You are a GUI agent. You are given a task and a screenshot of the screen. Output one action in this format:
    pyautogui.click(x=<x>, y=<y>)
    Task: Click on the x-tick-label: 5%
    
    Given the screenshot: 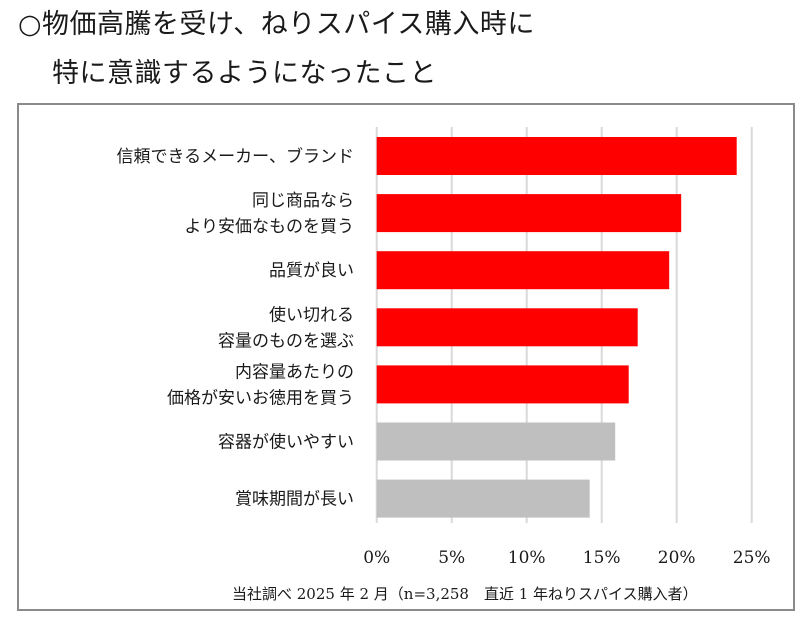 What is the action you would take?
    pyautogui.click(x=451, y=558)
    